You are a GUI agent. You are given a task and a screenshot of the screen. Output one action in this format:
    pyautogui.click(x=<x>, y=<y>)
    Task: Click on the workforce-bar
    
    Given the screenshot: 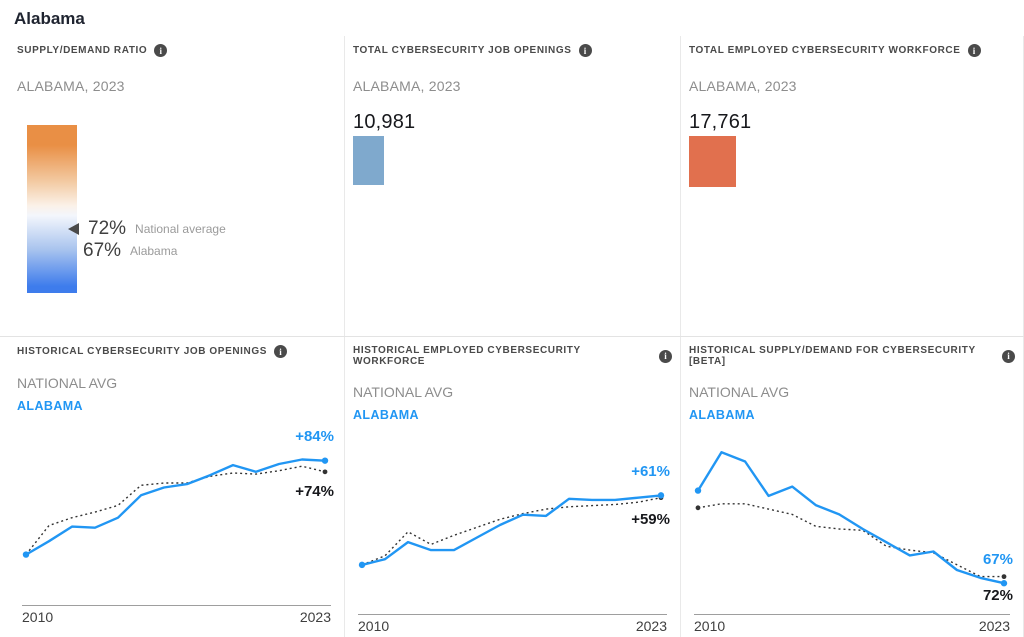 What is the action you would take?
    pyautogui.click(x=712, y=161)
    